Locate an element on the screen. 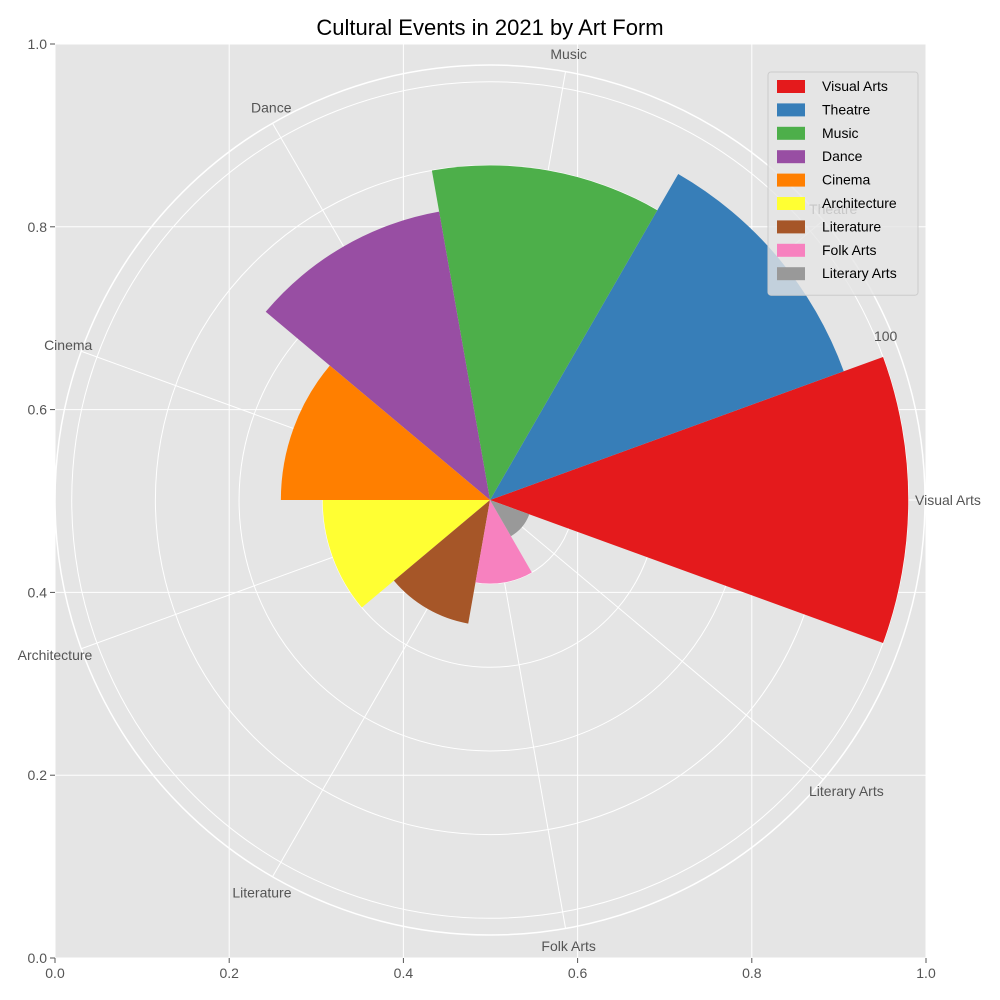  y-tick-label: 0.4 is located at coordinates (38, 592).